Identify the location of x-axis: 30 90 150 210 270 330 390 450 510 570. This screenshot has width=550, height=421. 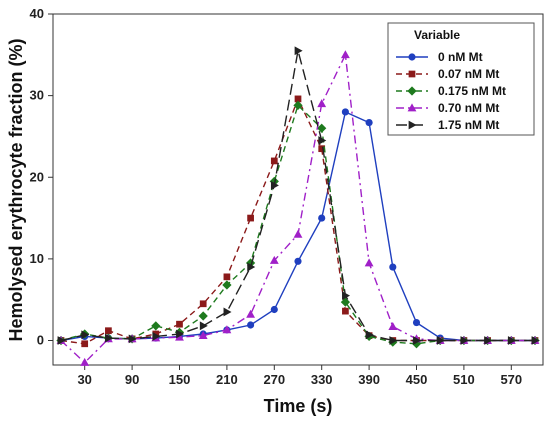
(299, 376).